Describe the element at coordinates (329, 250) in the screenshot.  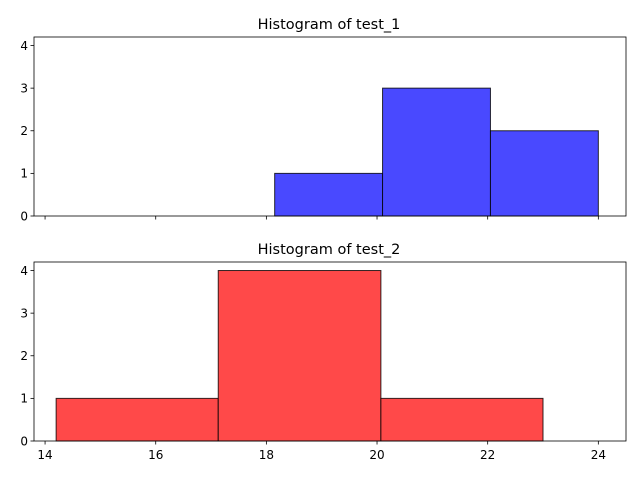
I see `chart-title: Histogram of test_2` at that location.